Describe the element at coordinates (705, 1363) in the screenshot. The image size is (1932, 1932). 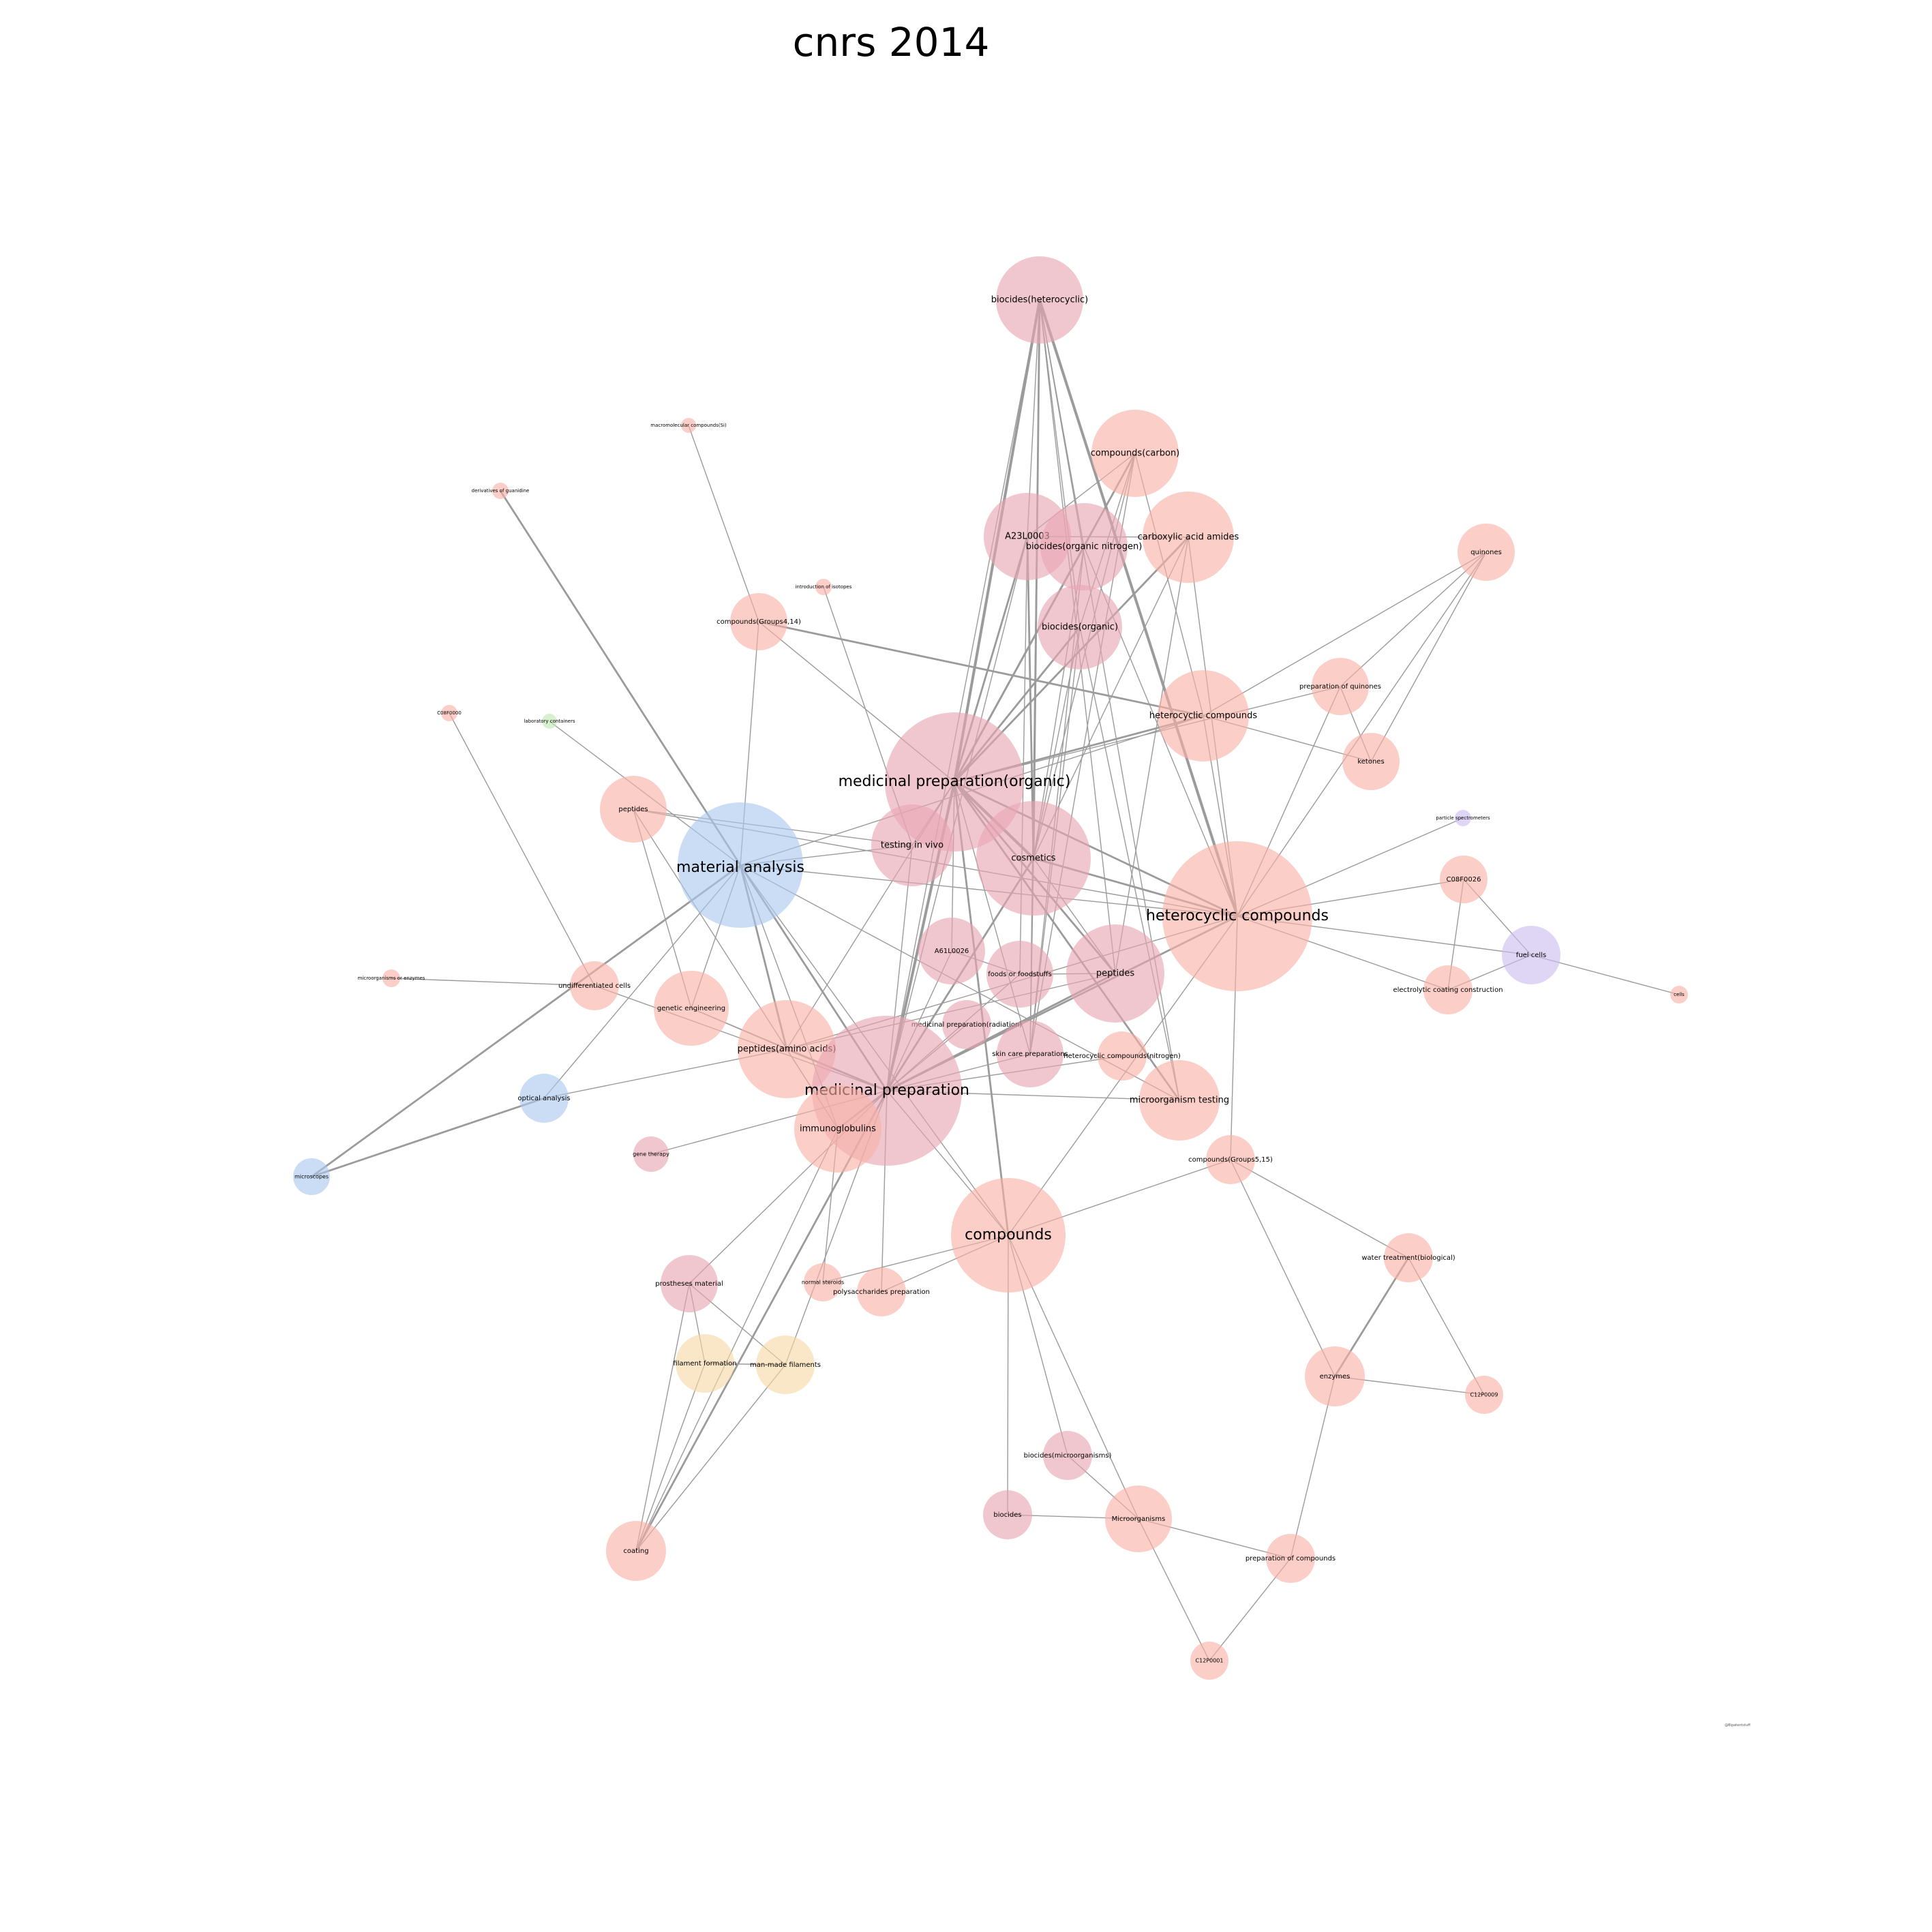
I see `node-filament: filament formation` at that location.